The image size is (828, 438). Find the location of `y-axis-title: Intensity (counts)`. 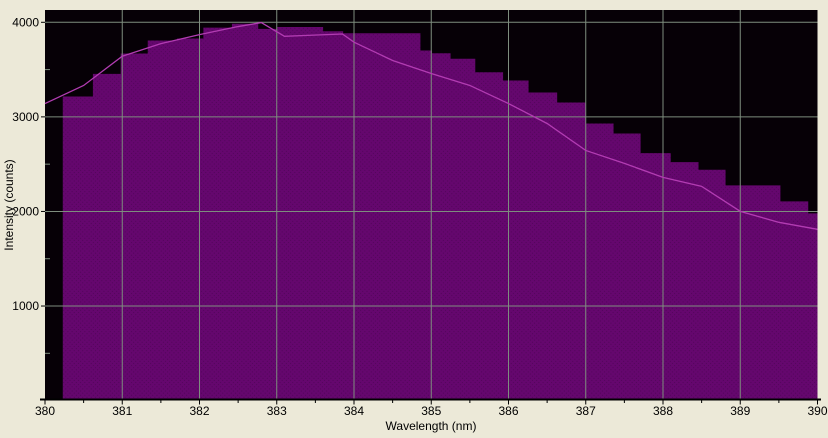

y-axis-title: Intensity (counts) is located at coordinates (9, 205).